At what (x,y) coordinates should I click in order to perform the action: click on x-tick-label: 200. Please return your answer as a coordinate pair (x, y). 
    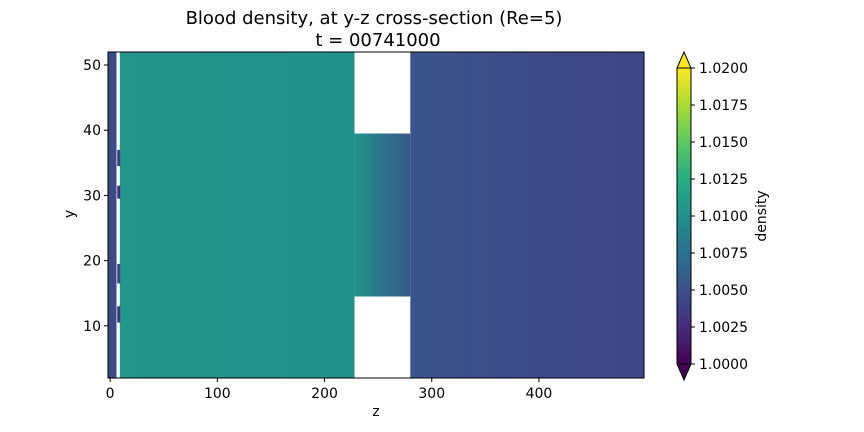
    Looking at the image, I should click on (324, 394).